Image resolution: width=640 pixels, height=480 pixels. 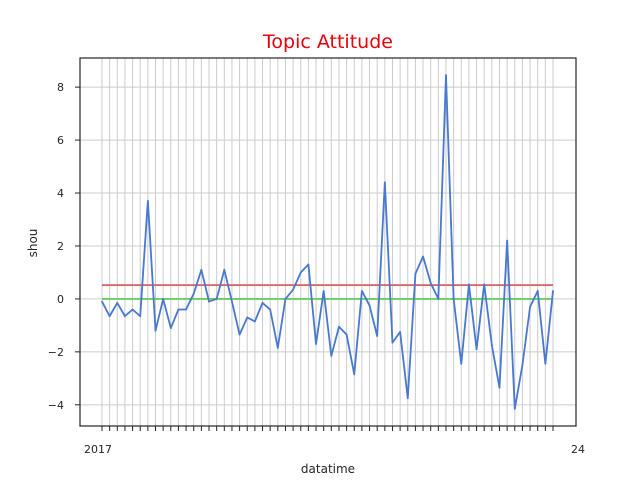 What do you see at coordinates (98, 449) in the screenshot?
I see `x-tick-label-first: 2017` at bounding box center [98, 449].